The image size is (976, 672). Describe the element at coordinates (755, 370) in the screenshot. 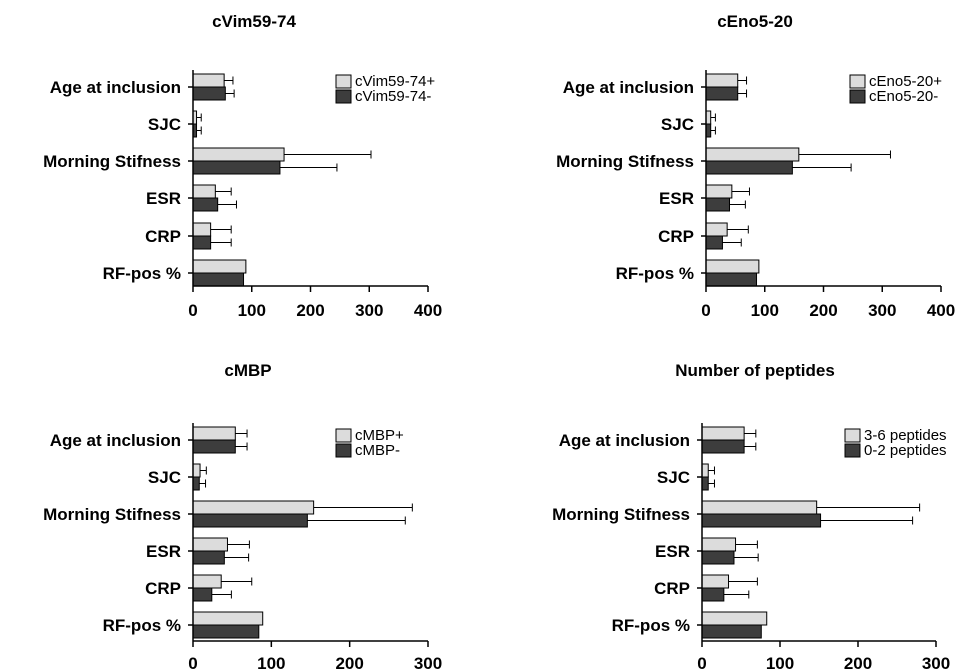

I see `chart-title: Number of peptides` at that location.